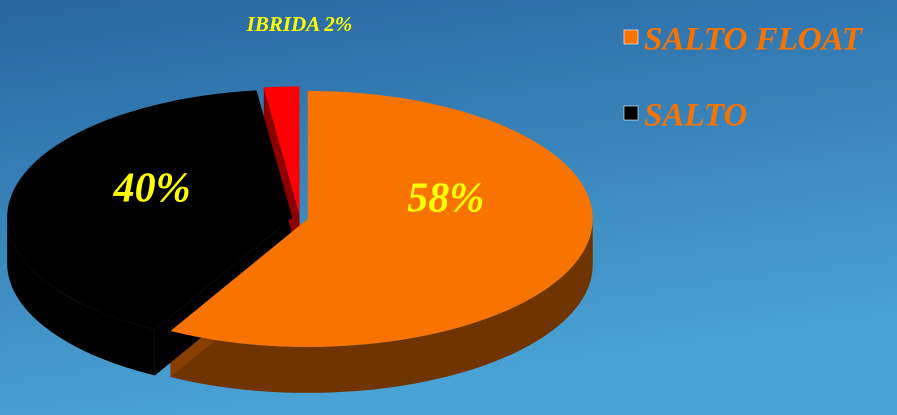  What do you see at coordinates (152, 188) in the screenshot?
I see `data-label: 40%` at bounding box center [152, 188].